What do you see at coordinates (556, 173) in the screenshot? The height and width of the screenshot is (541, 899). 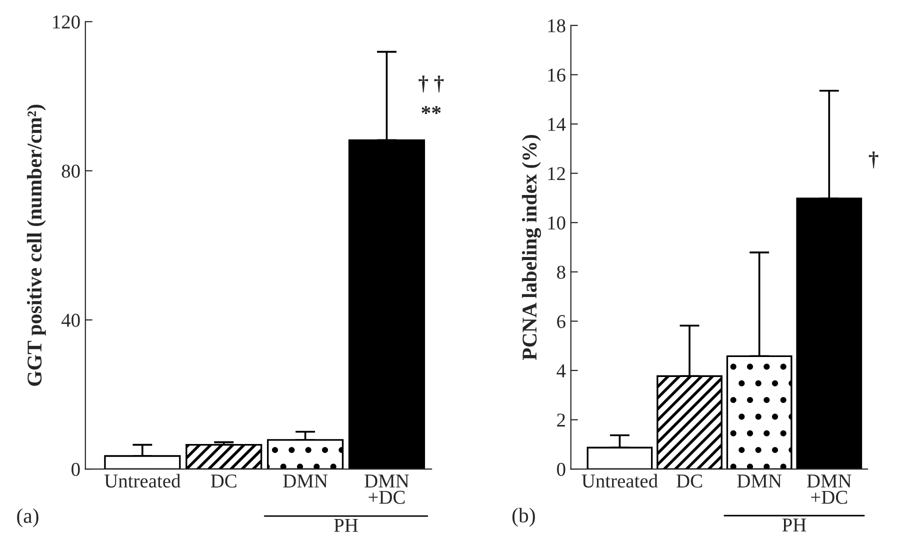 I see `y-tick-label: 12` at bounding box center [556, 173].